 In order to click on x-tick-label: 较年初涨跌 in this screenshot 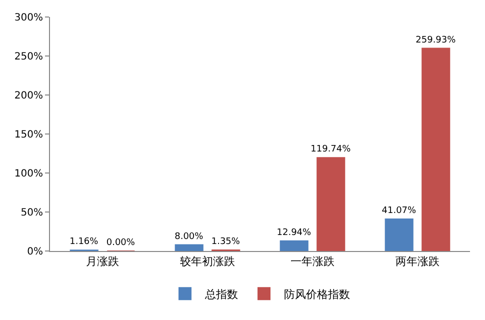, I will do `click(207, 261)`.